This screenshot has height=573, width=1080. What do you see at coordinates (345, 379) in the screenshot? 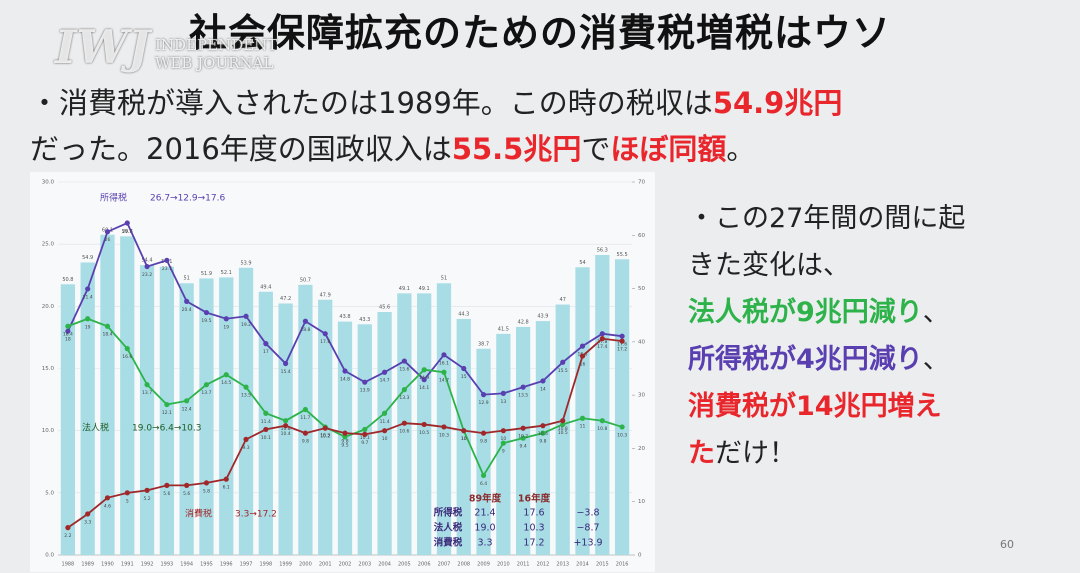
I see `point-label: 14.8` at bounding box center [345, 379].